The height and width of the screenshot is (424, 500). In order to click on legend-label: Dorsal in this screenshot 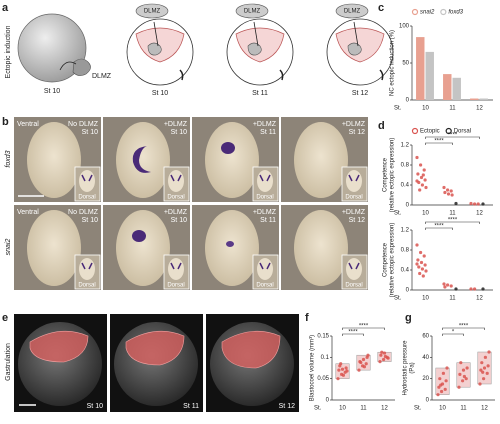, I will do `click(462, 132)`.